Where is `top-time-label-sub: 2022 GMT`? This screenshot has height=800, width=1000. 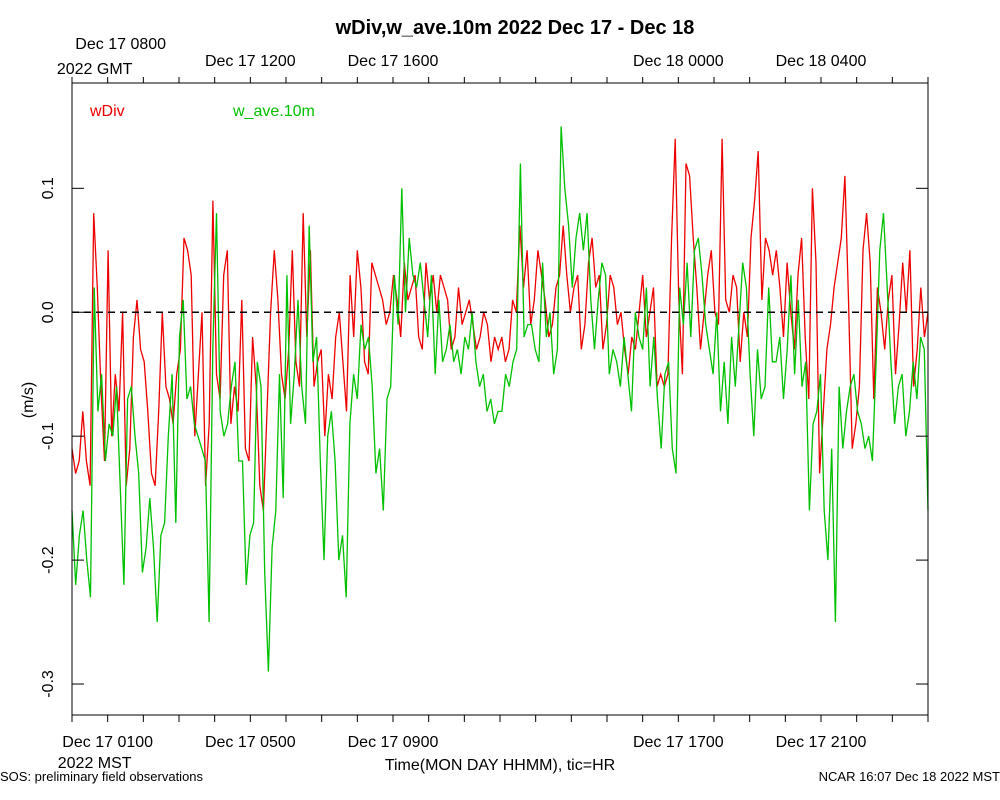
top-time-label-sub: 2022 GMT is located at coordinates (95, 69).